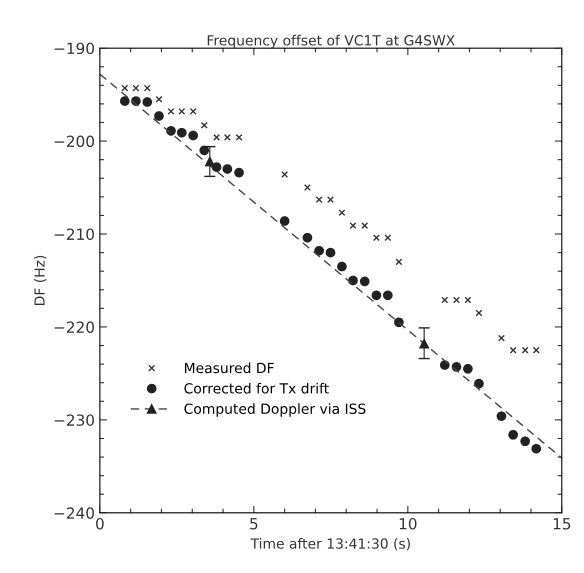 This screenshot has width=584, height=573. Describe the element at coordinates (74, 420) in the screenshot. I see `y-tick-label: −230` at that location.